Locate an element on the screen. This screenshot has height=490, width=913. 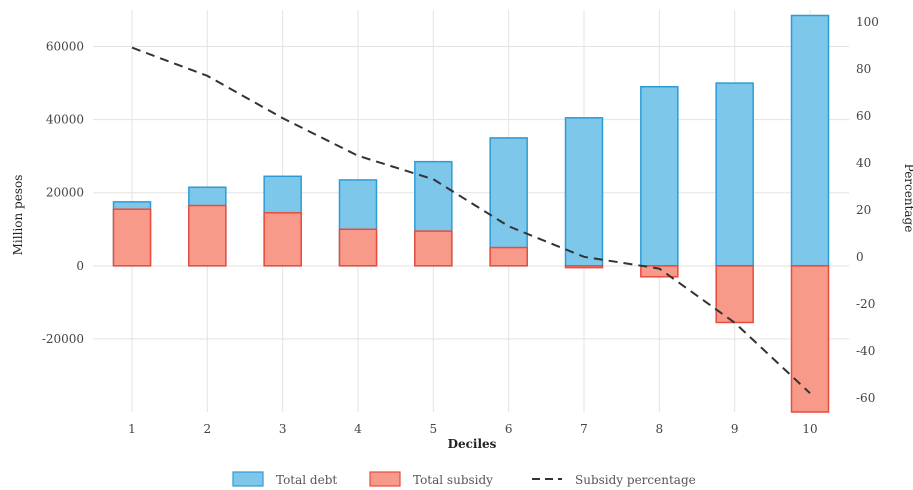
x-tick-label: 3 is located at coordinates (283, 429).